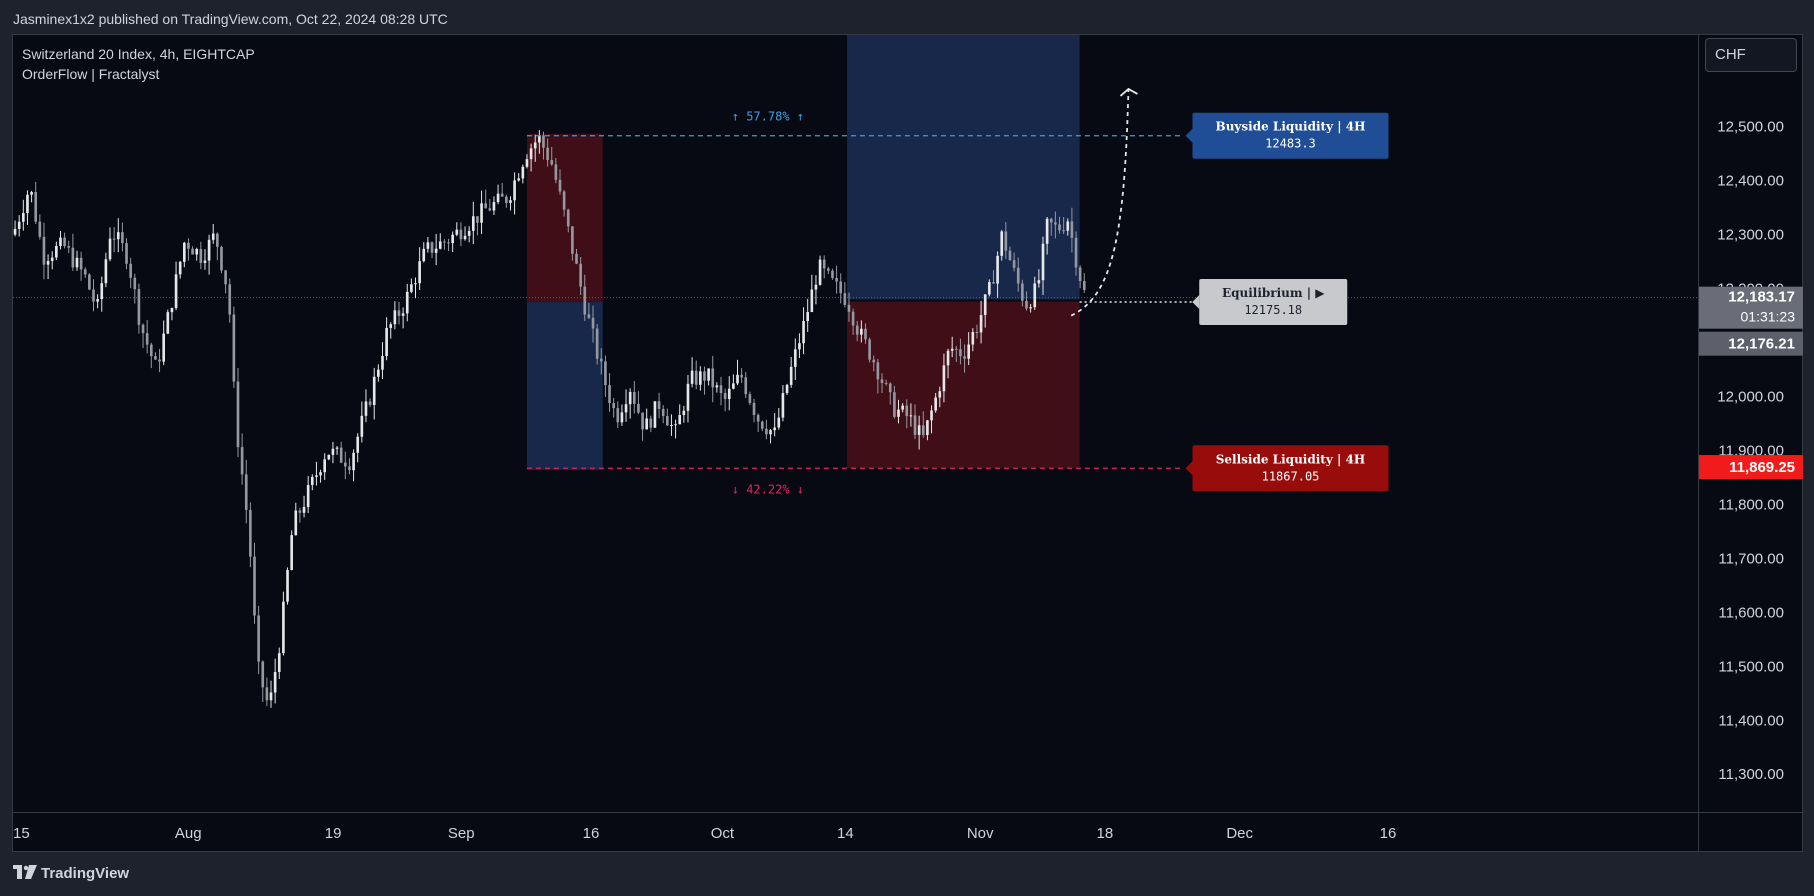  I want to click on equilibrium-label: Equilibrium | ▶ 12175.18, so click(1270, 301).